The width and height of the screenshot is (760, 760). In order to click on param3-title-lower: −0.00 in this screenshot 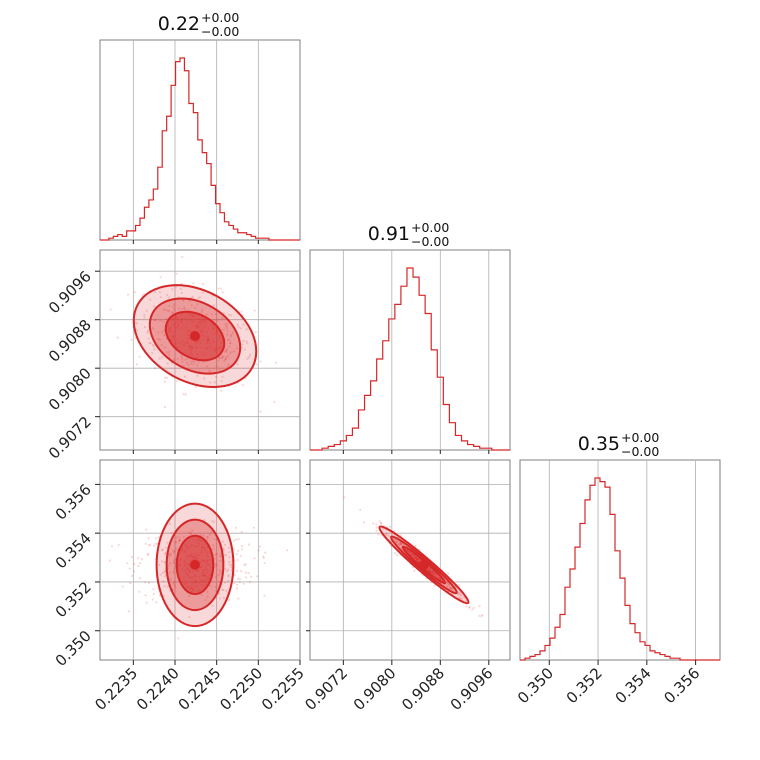, I will do `click(640, 451)`.